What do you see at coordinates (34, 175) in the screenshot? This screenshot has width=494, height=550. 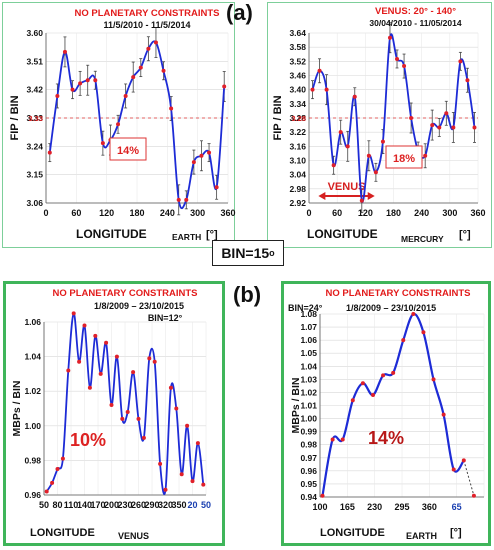 I see `earth-fip-ytick-label: 3.15` at bounding box center [34, 175].